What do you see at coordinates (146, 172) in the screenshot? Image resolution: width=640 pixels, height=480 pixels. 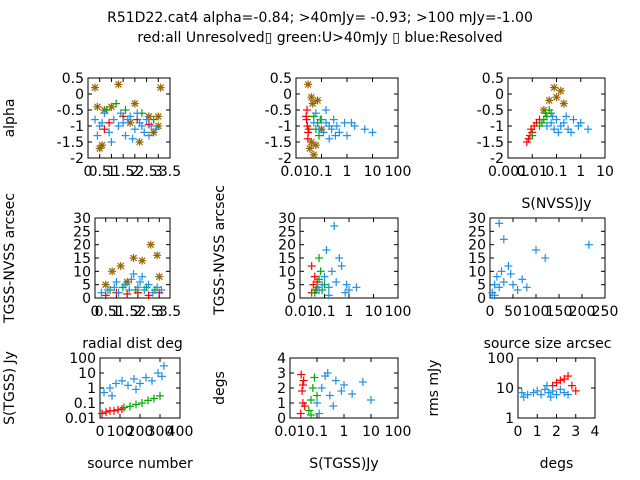 I see `x-tick-label: 2.5` at bounding box center [146, 172].